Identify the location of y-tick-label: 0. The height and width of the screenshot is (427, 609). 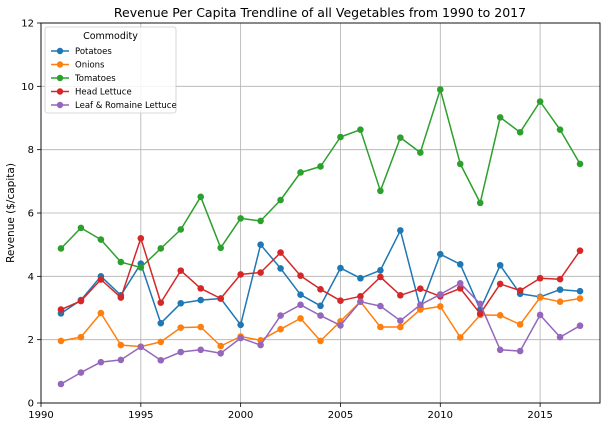
(31, 404).